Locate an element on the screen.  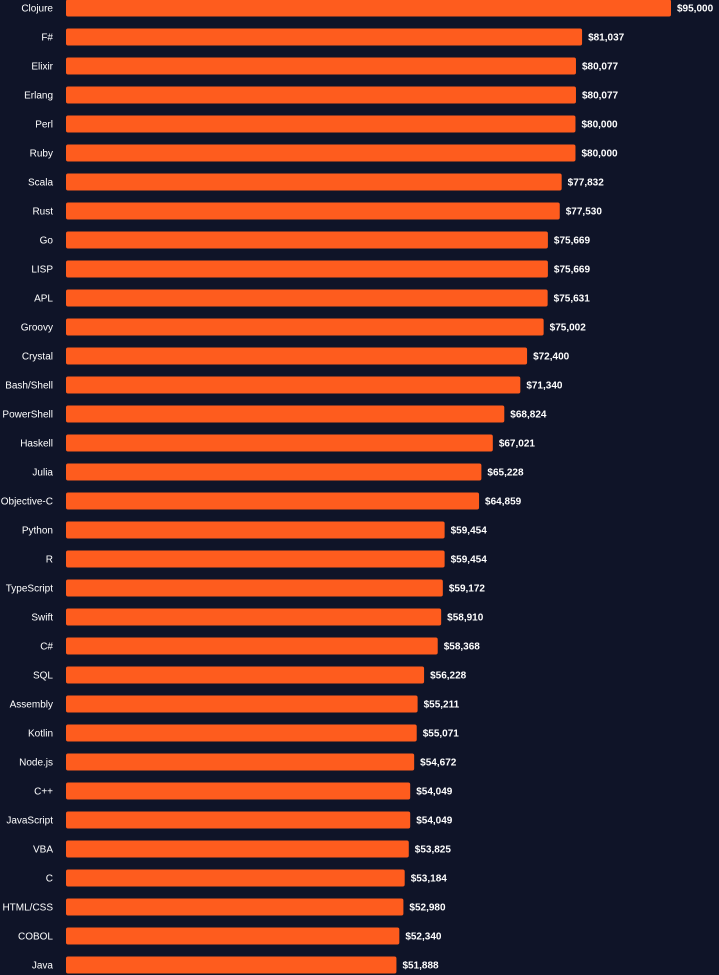
category-label: Elixir is located at coordinates (42, 67).